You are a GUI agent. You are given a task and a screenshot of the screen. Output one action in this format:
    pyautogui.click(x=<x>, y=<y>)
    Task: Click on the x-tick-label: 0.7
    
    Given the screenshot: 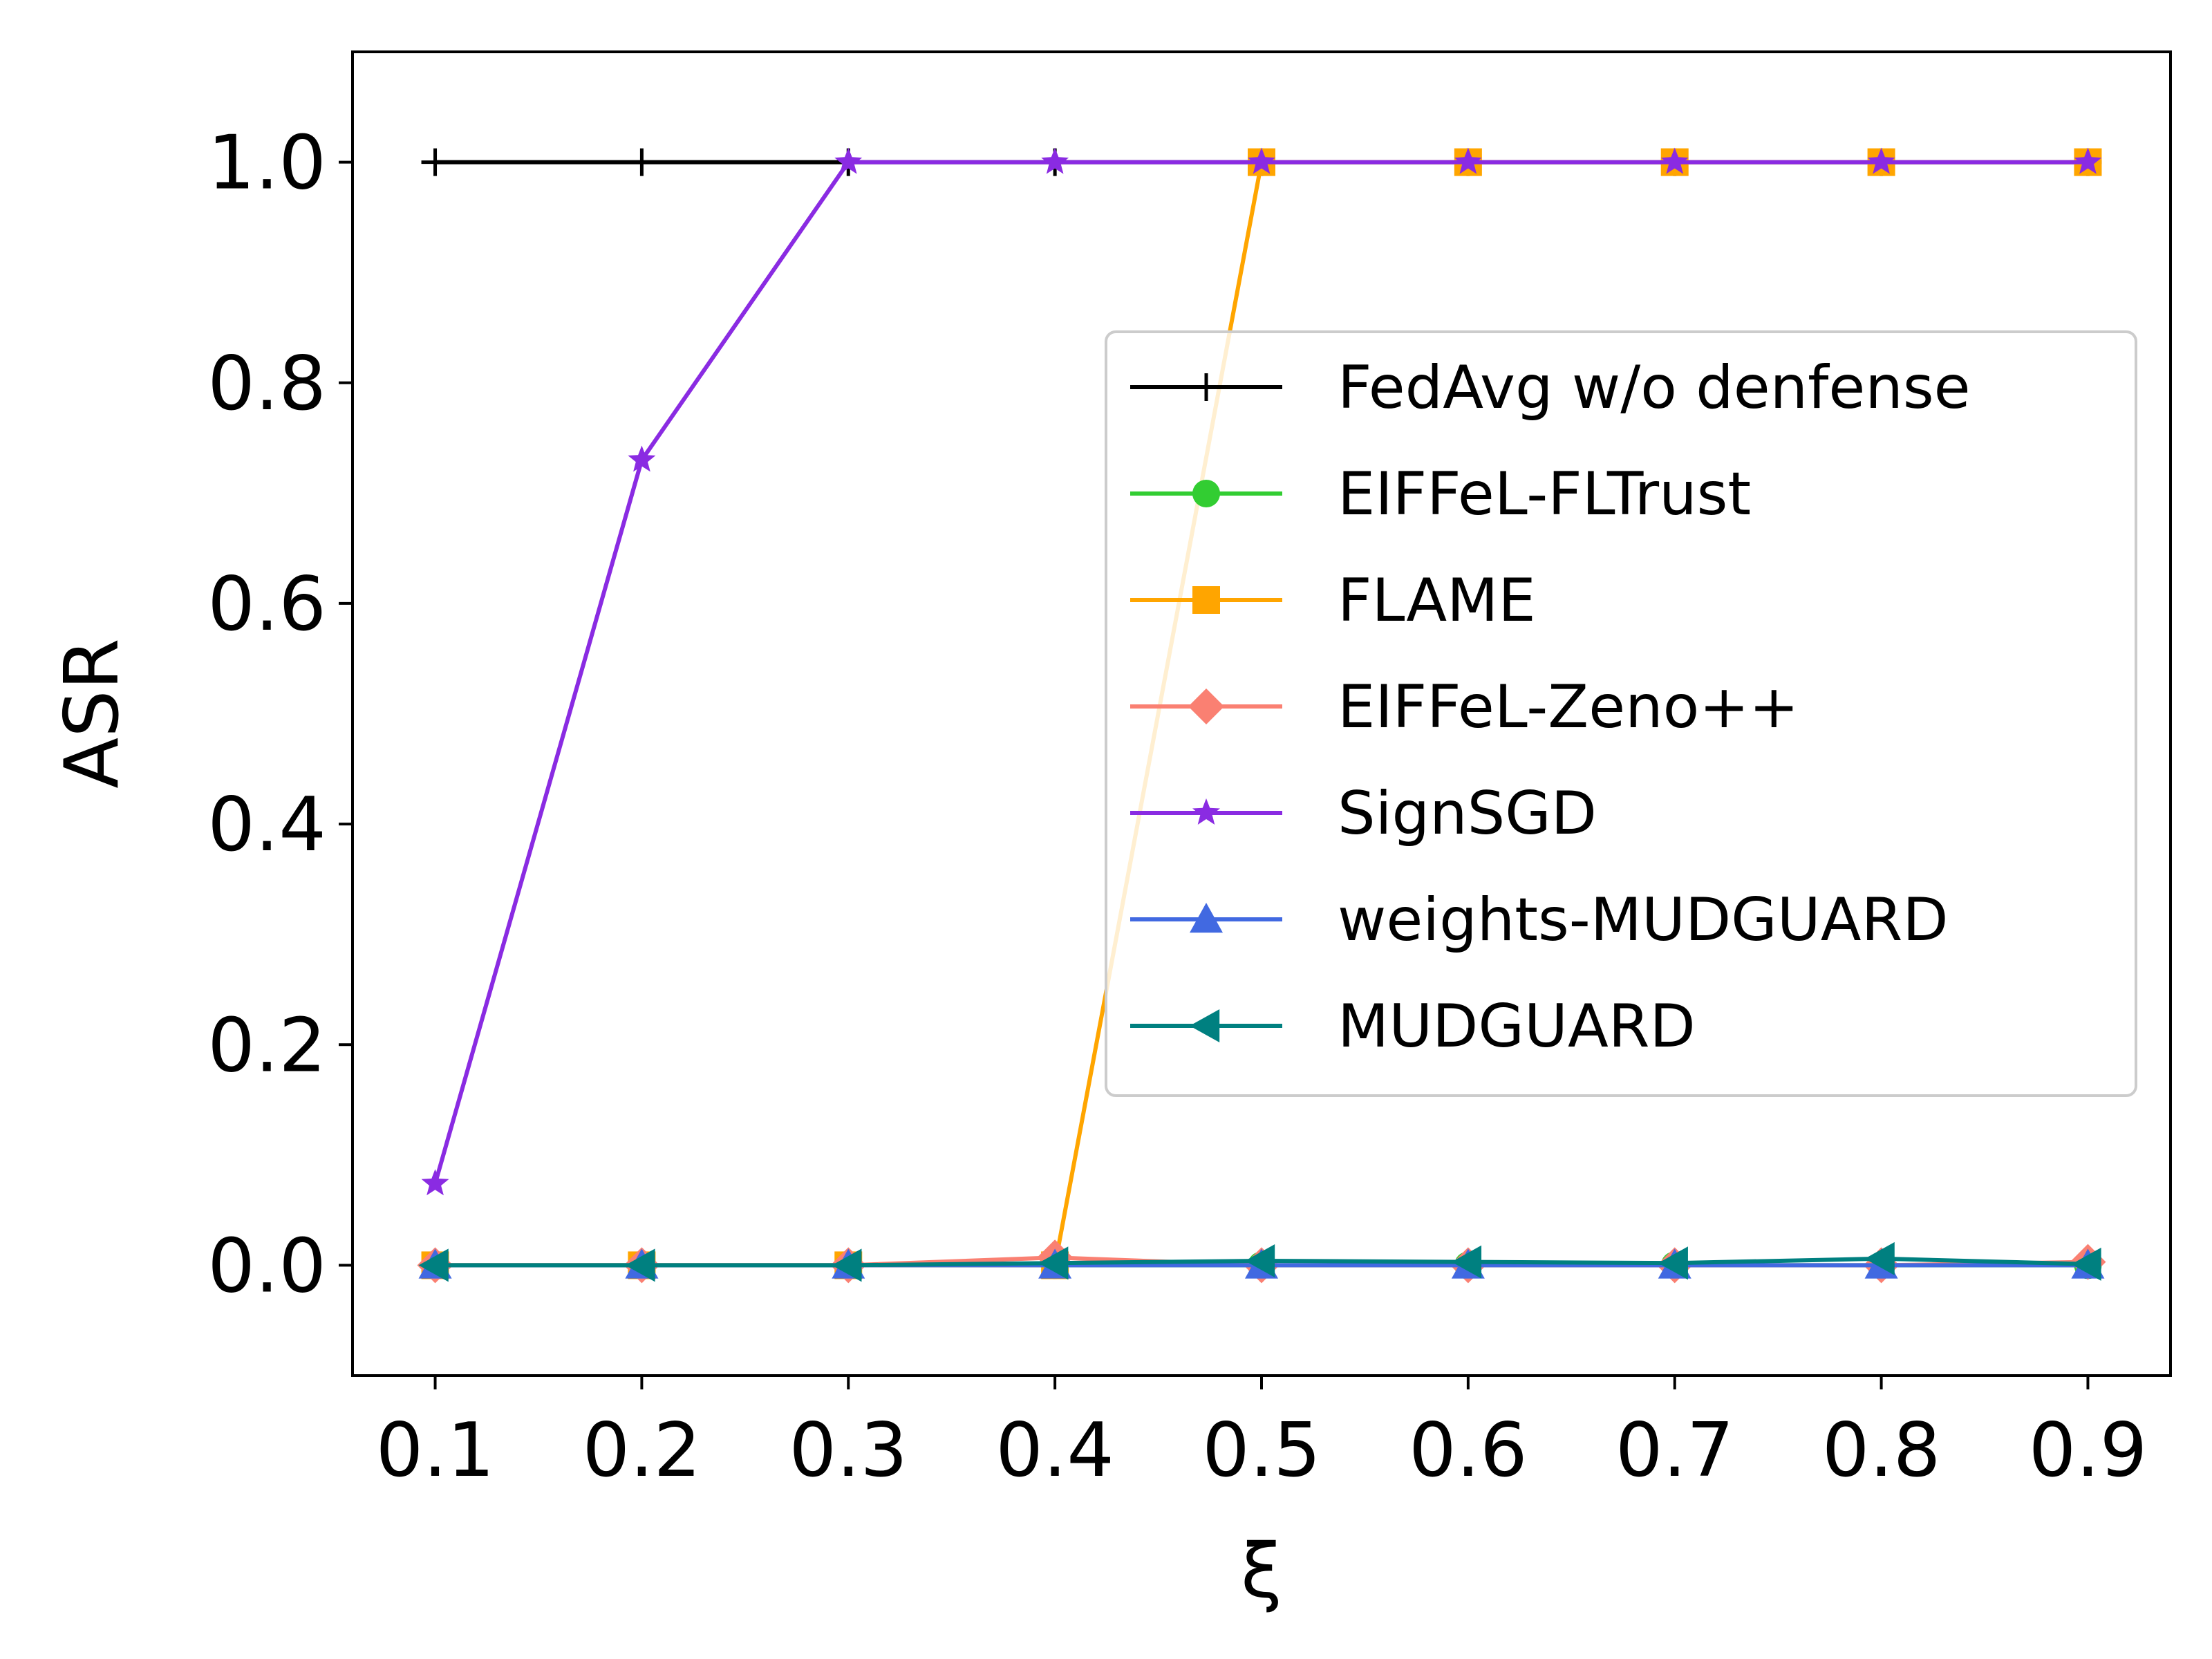 What is the action you would take?
    pyautogui.click(x=1675, y=1450)
    